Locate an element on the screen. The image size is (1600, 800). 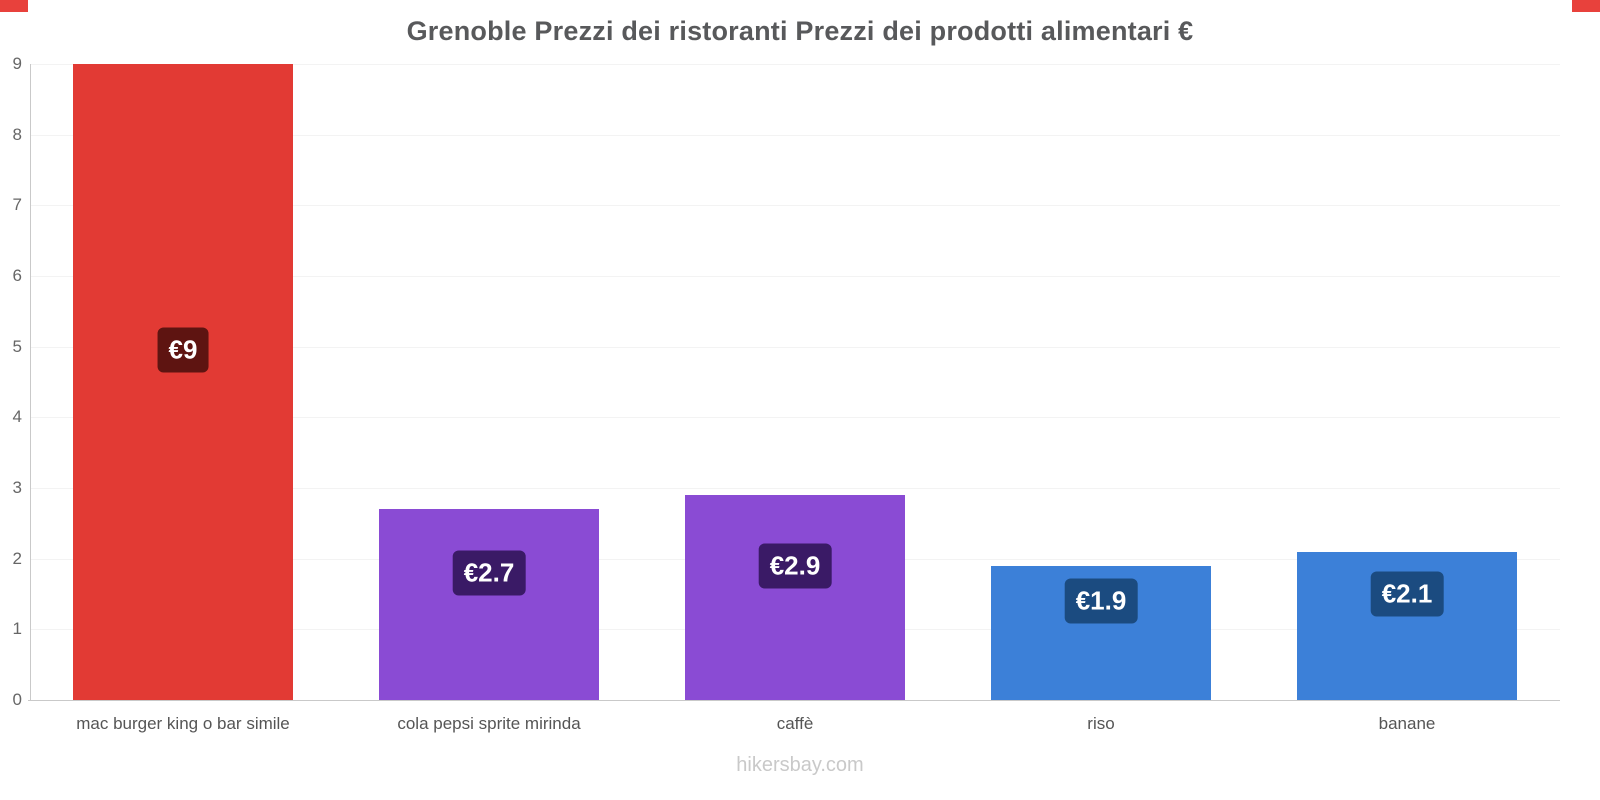
x-axis-category-label: banane is located at coordinates (1407, 723).